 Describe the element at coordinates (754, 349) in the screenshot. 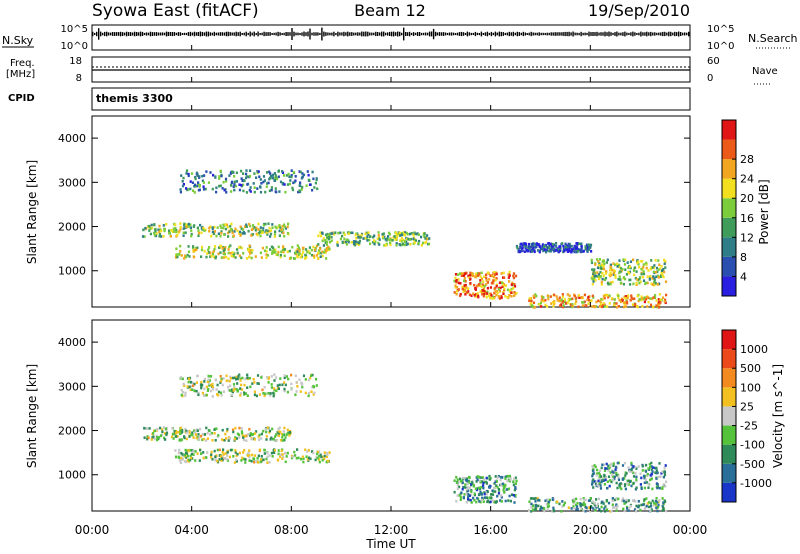

I see `velocity-colorbar-tick-label: 1000` at that location.